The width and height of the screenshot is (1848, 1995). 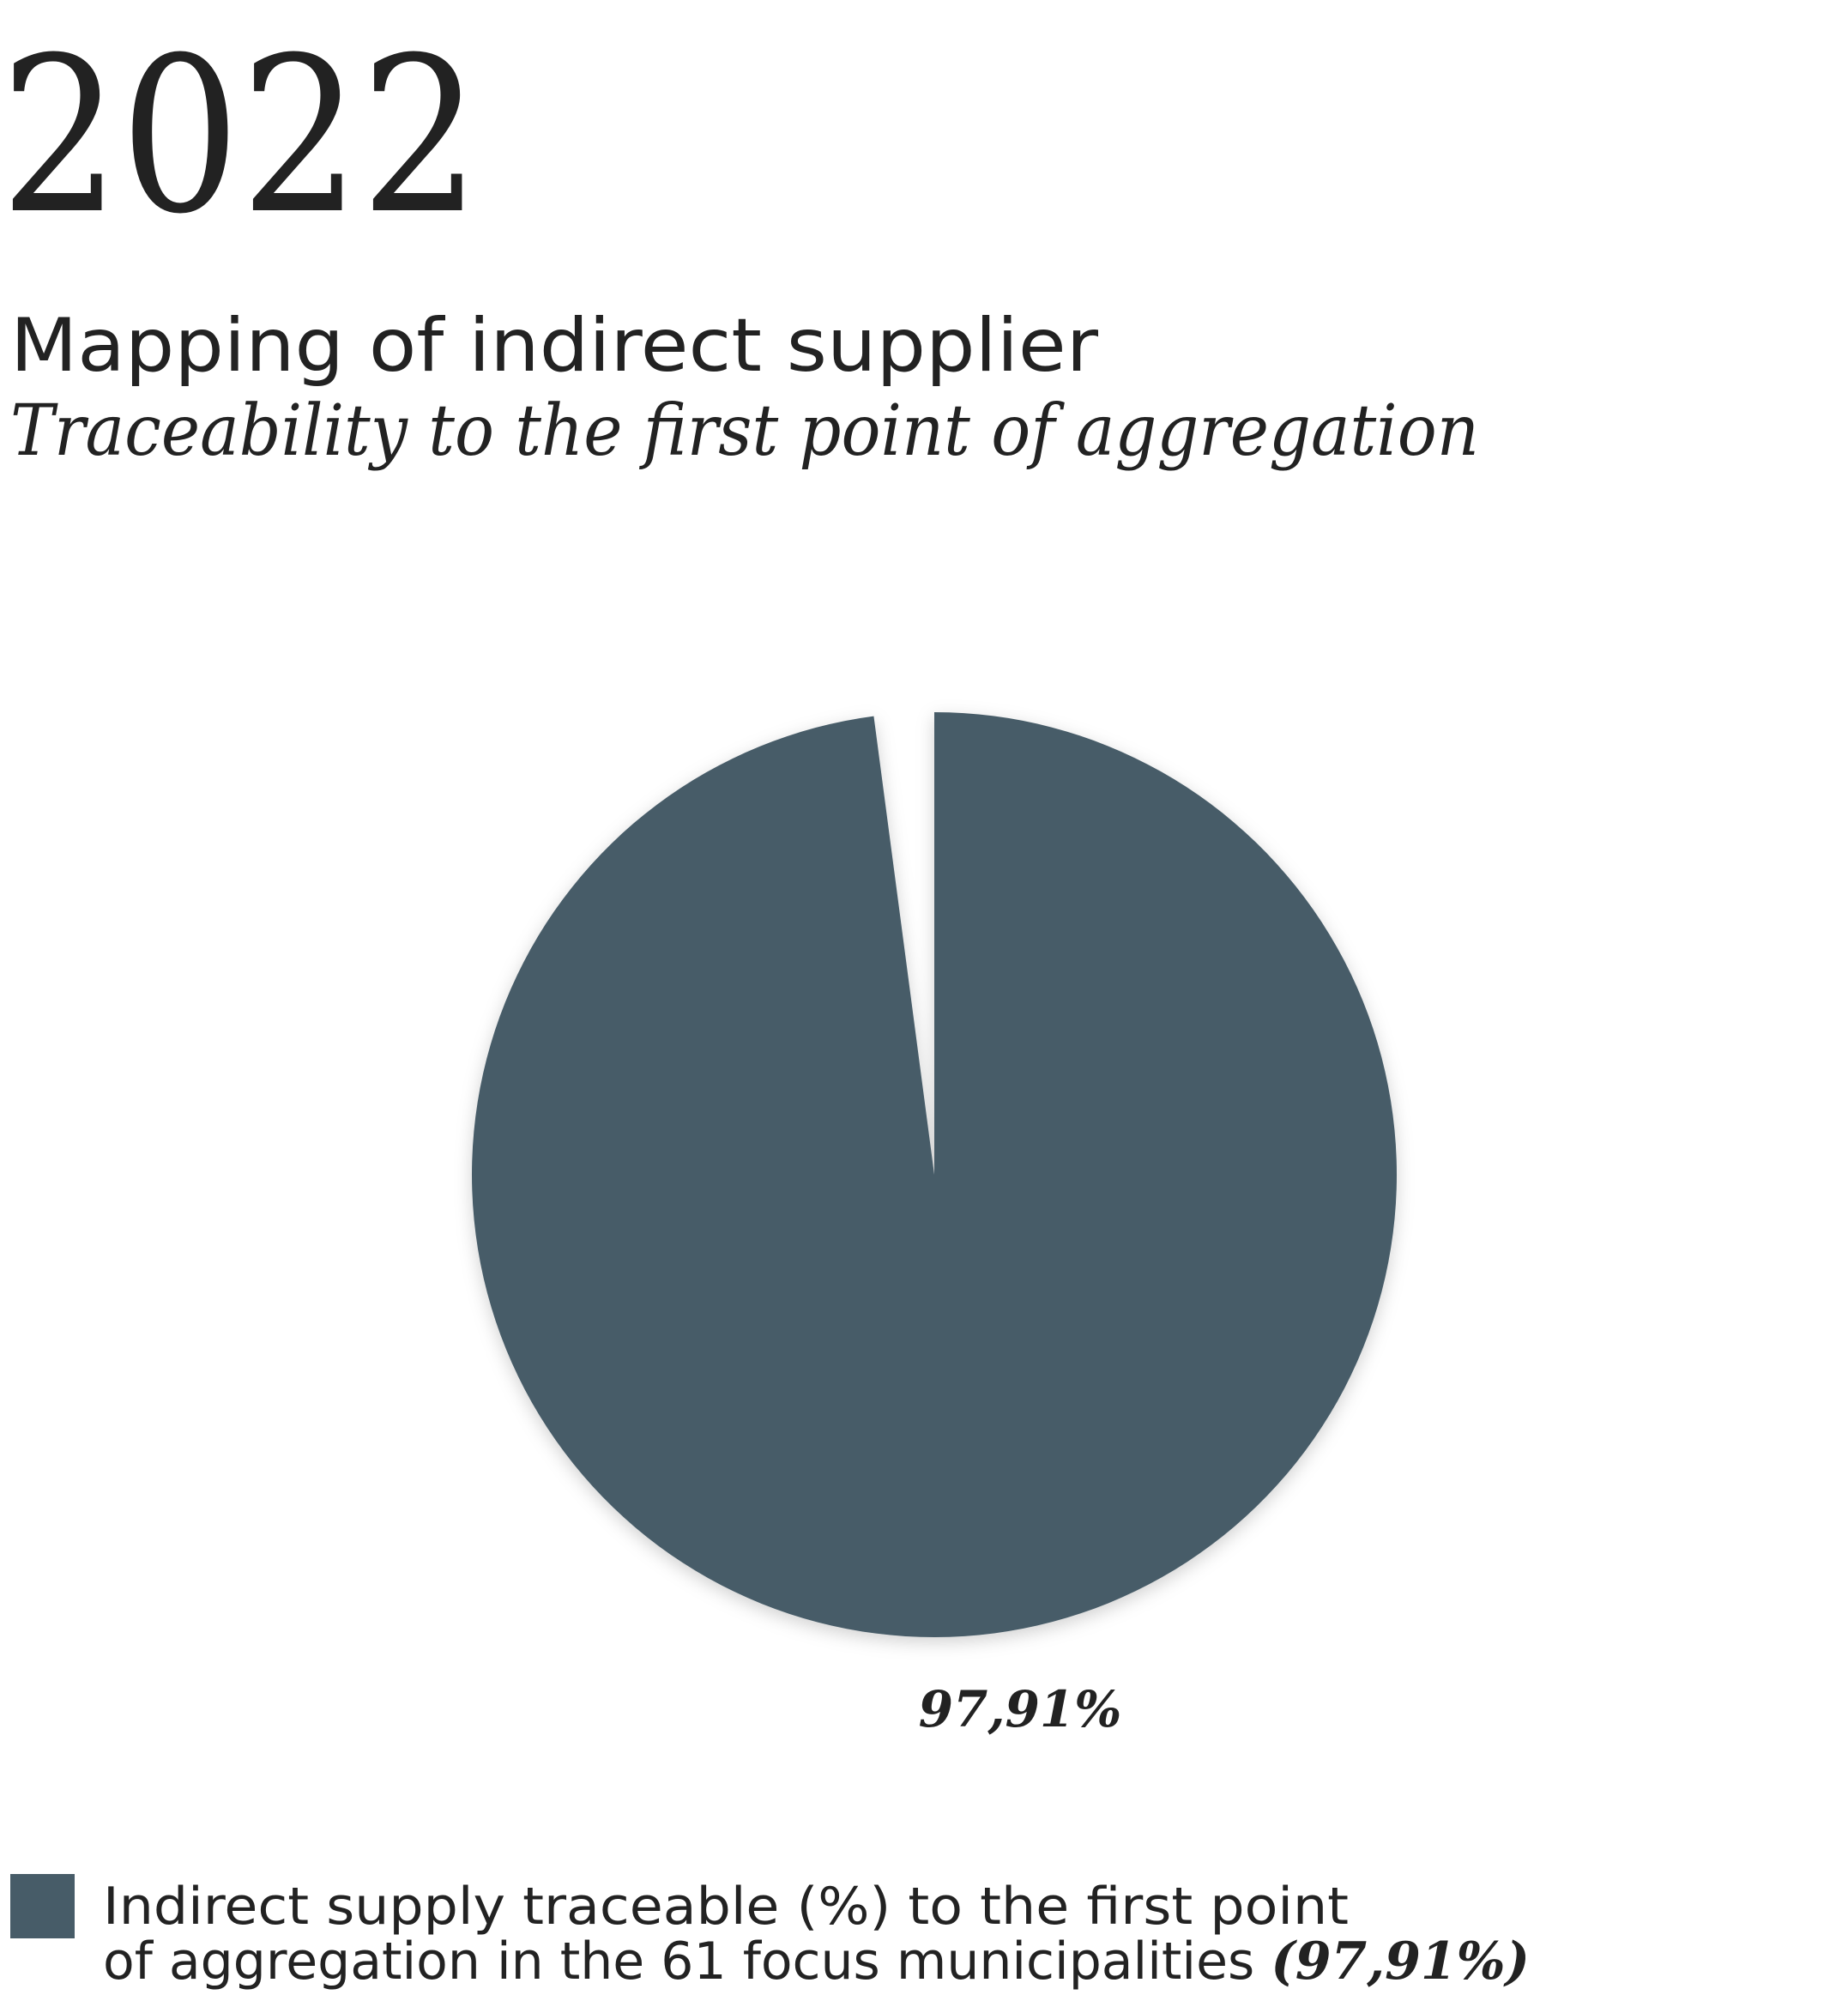 What do you see at coordinates (1020, 1709) in the screenshot?
I see `value-label: 97,91%` at bounding box center [1020, 1709].